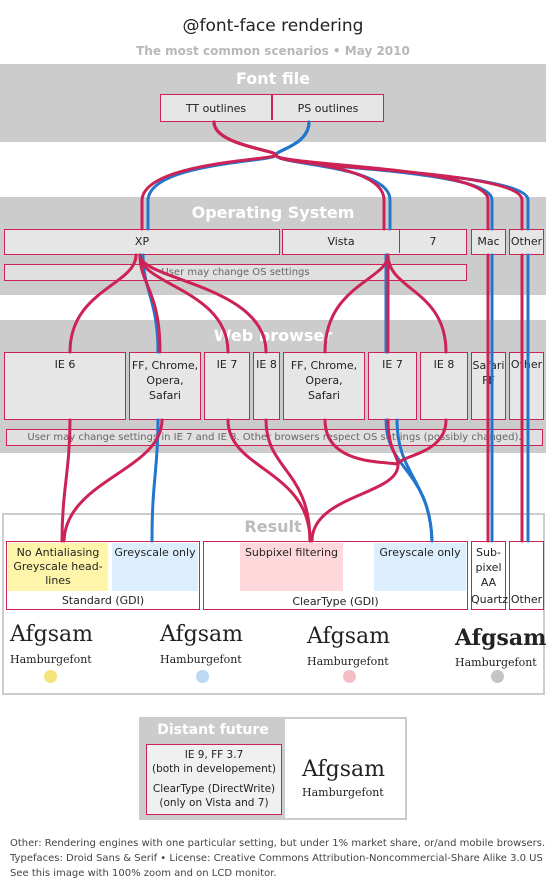  Describe the element at coordinates (273, 526) in the screenshot. I see `result-title: Result` at that location.